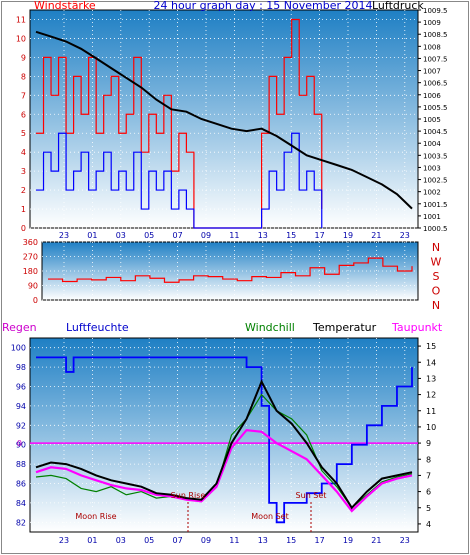  Describe the element at coordinates (431, 411) in the screenshot. I see `temperature-tick: 11` at that location.